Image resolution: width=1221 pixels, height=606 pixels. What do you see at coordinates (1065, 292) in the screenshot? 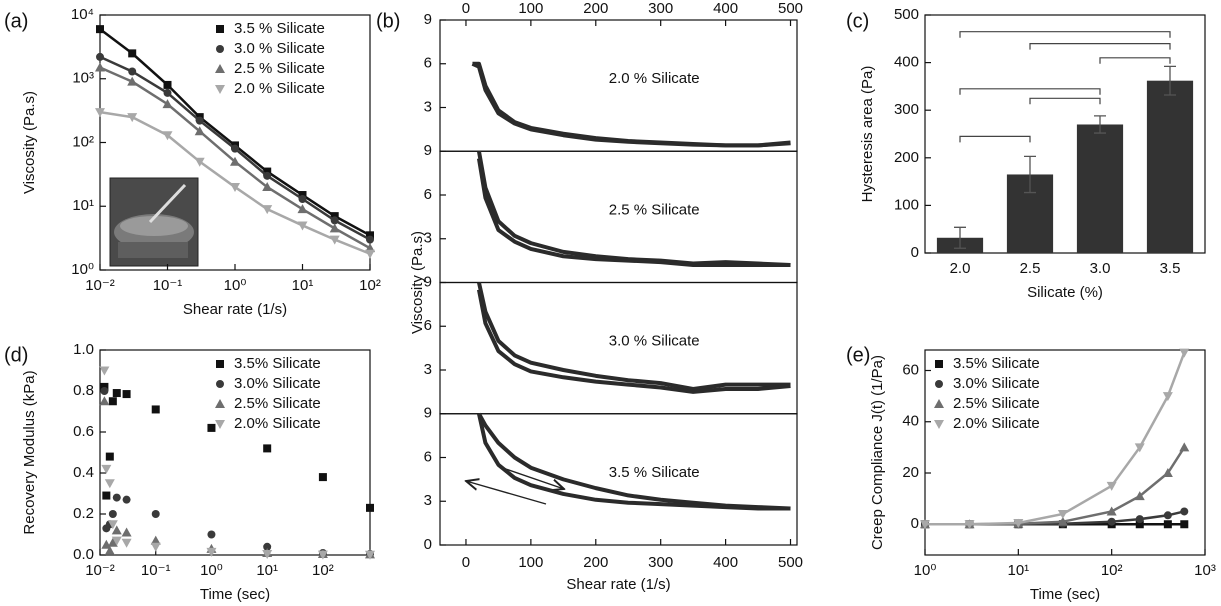
I see `x-axis-title: Silicate (%)` at bounding box center [1065, 292].